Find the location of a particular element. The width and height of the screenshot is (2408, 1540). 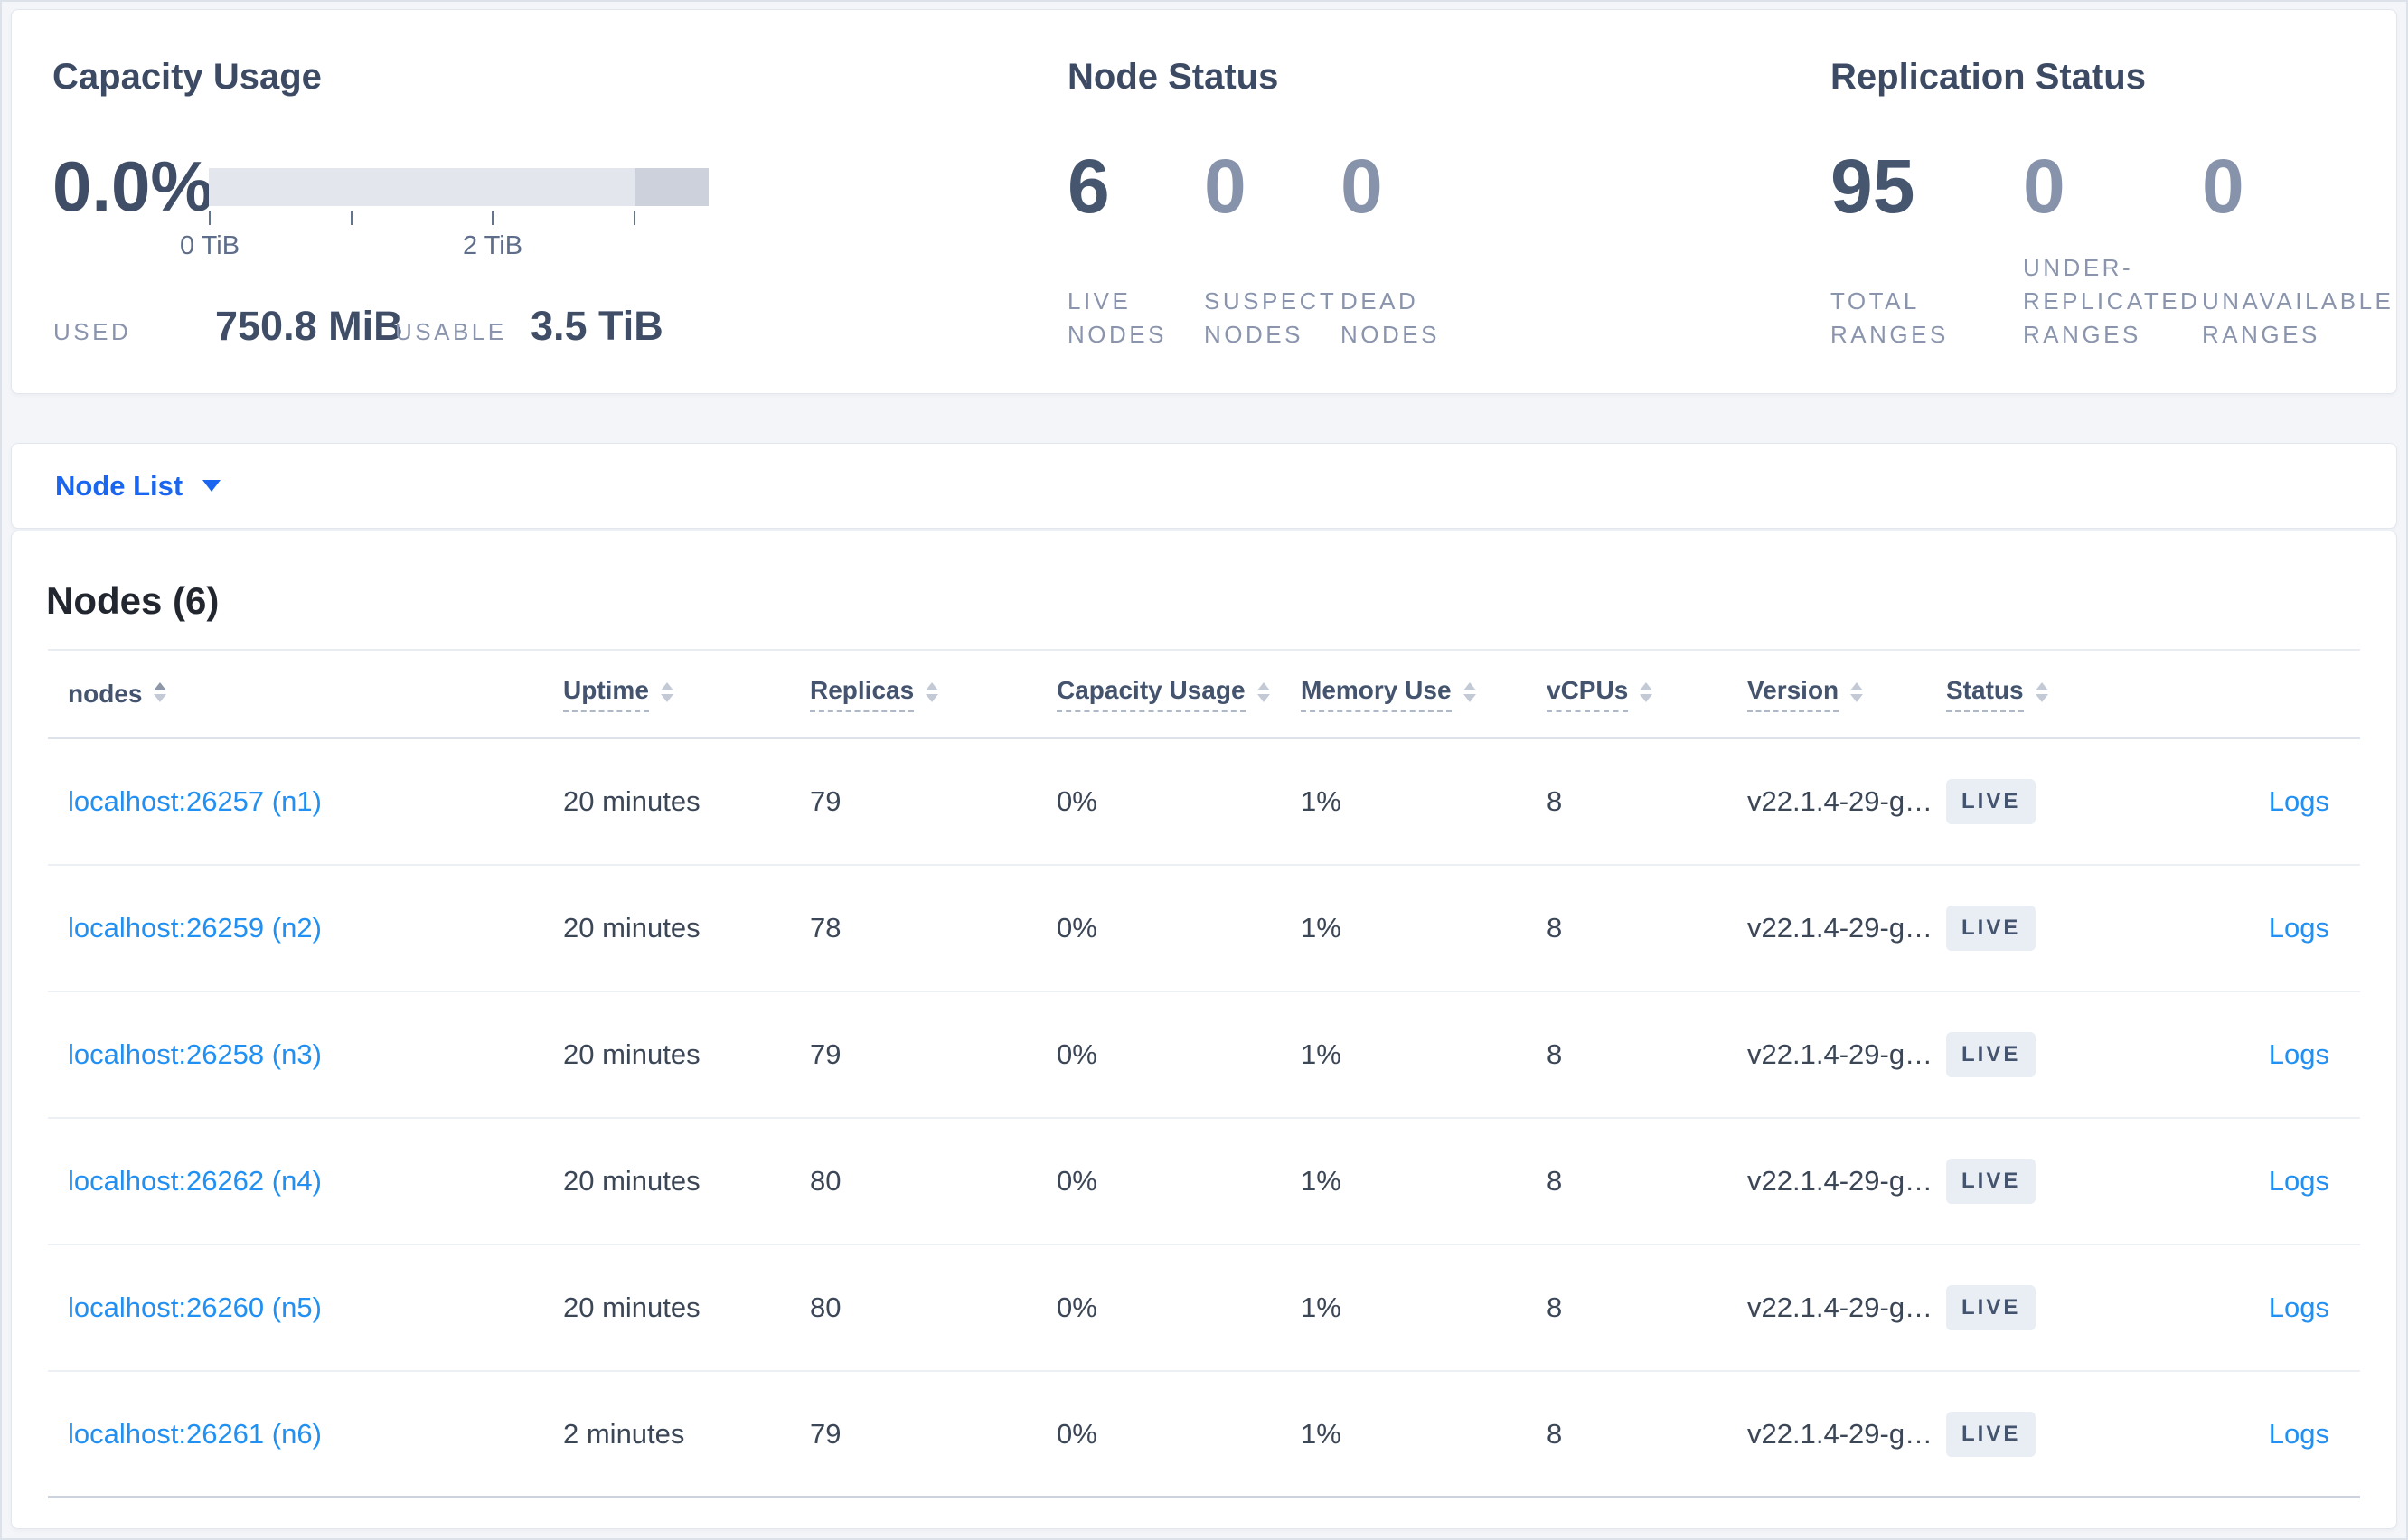

suspect-nodes-value: 0 is located at coordinates (1225, 186).